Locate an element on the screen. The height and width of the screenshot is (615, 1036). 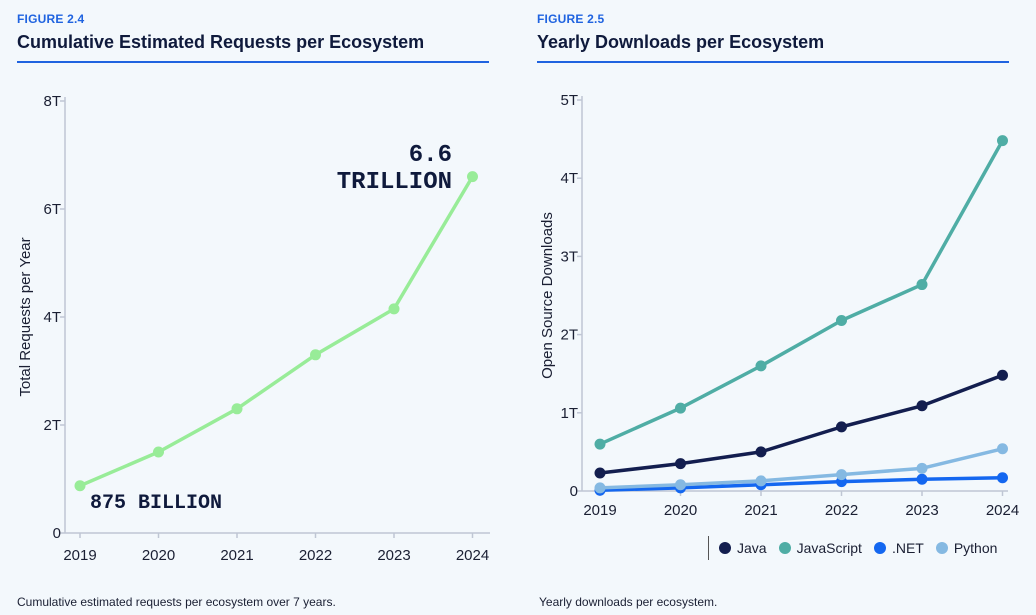
legend-item-net: .NET is located at coordinates (898, 548).